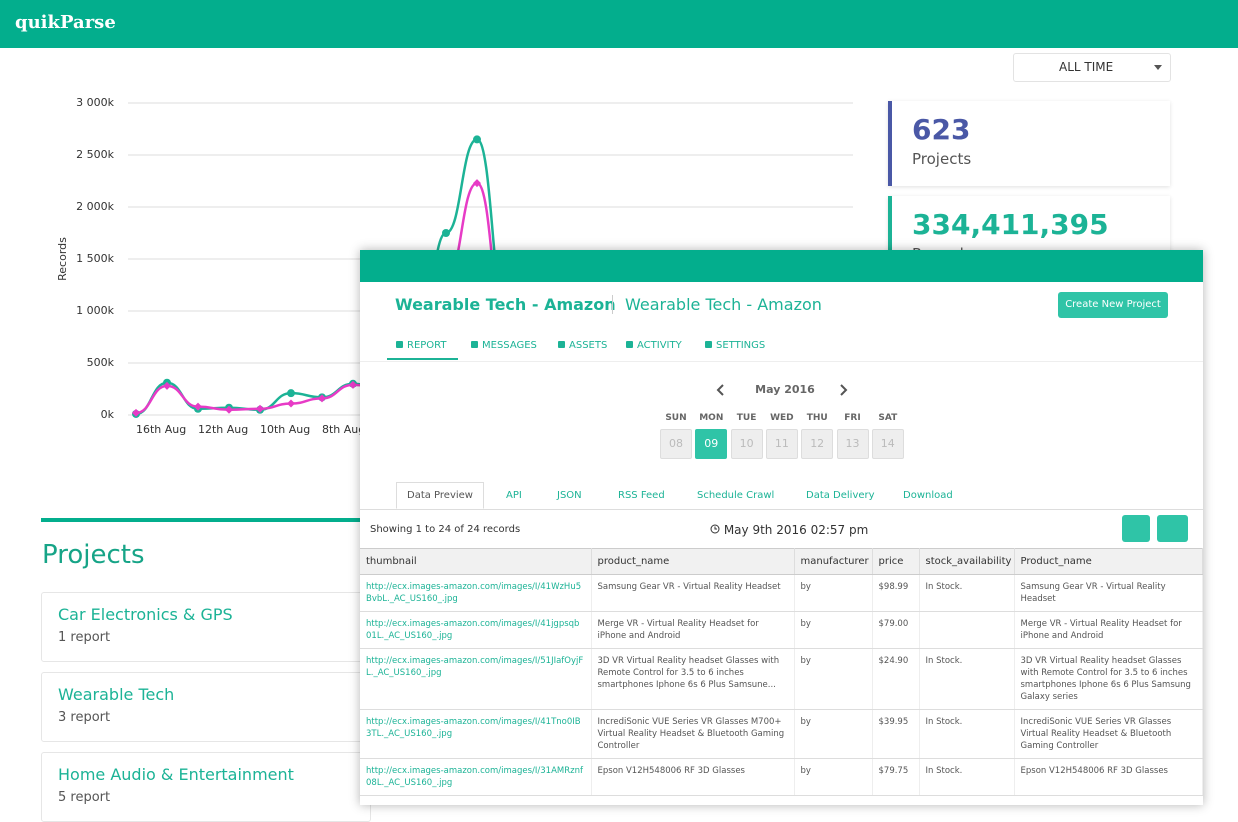 Image resolution: width=1238 pixels, height=822 pixels. Describe the element at coordinates (84, 717) in the screenshot. I see `project-reports: 3 report` at that location.